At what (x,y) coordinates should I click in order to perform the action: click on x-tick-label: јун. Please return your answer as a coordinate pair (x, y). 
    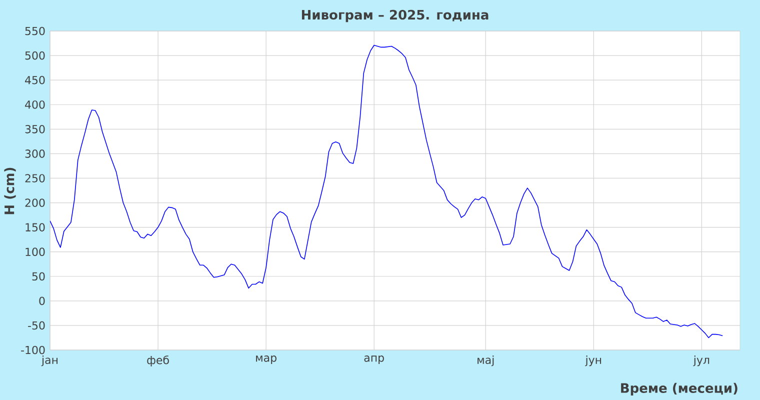
    Looking at the image, I should click on (593, 361).